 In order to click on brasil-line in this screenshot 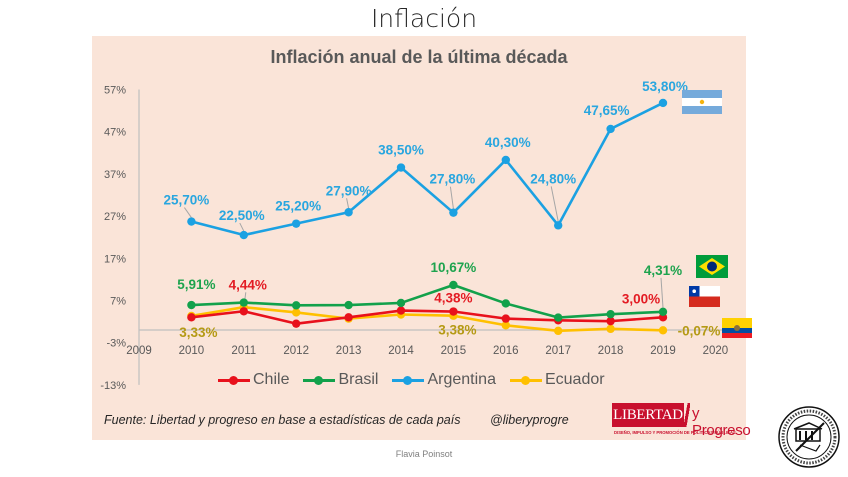, I will do `click(427, 301)`.